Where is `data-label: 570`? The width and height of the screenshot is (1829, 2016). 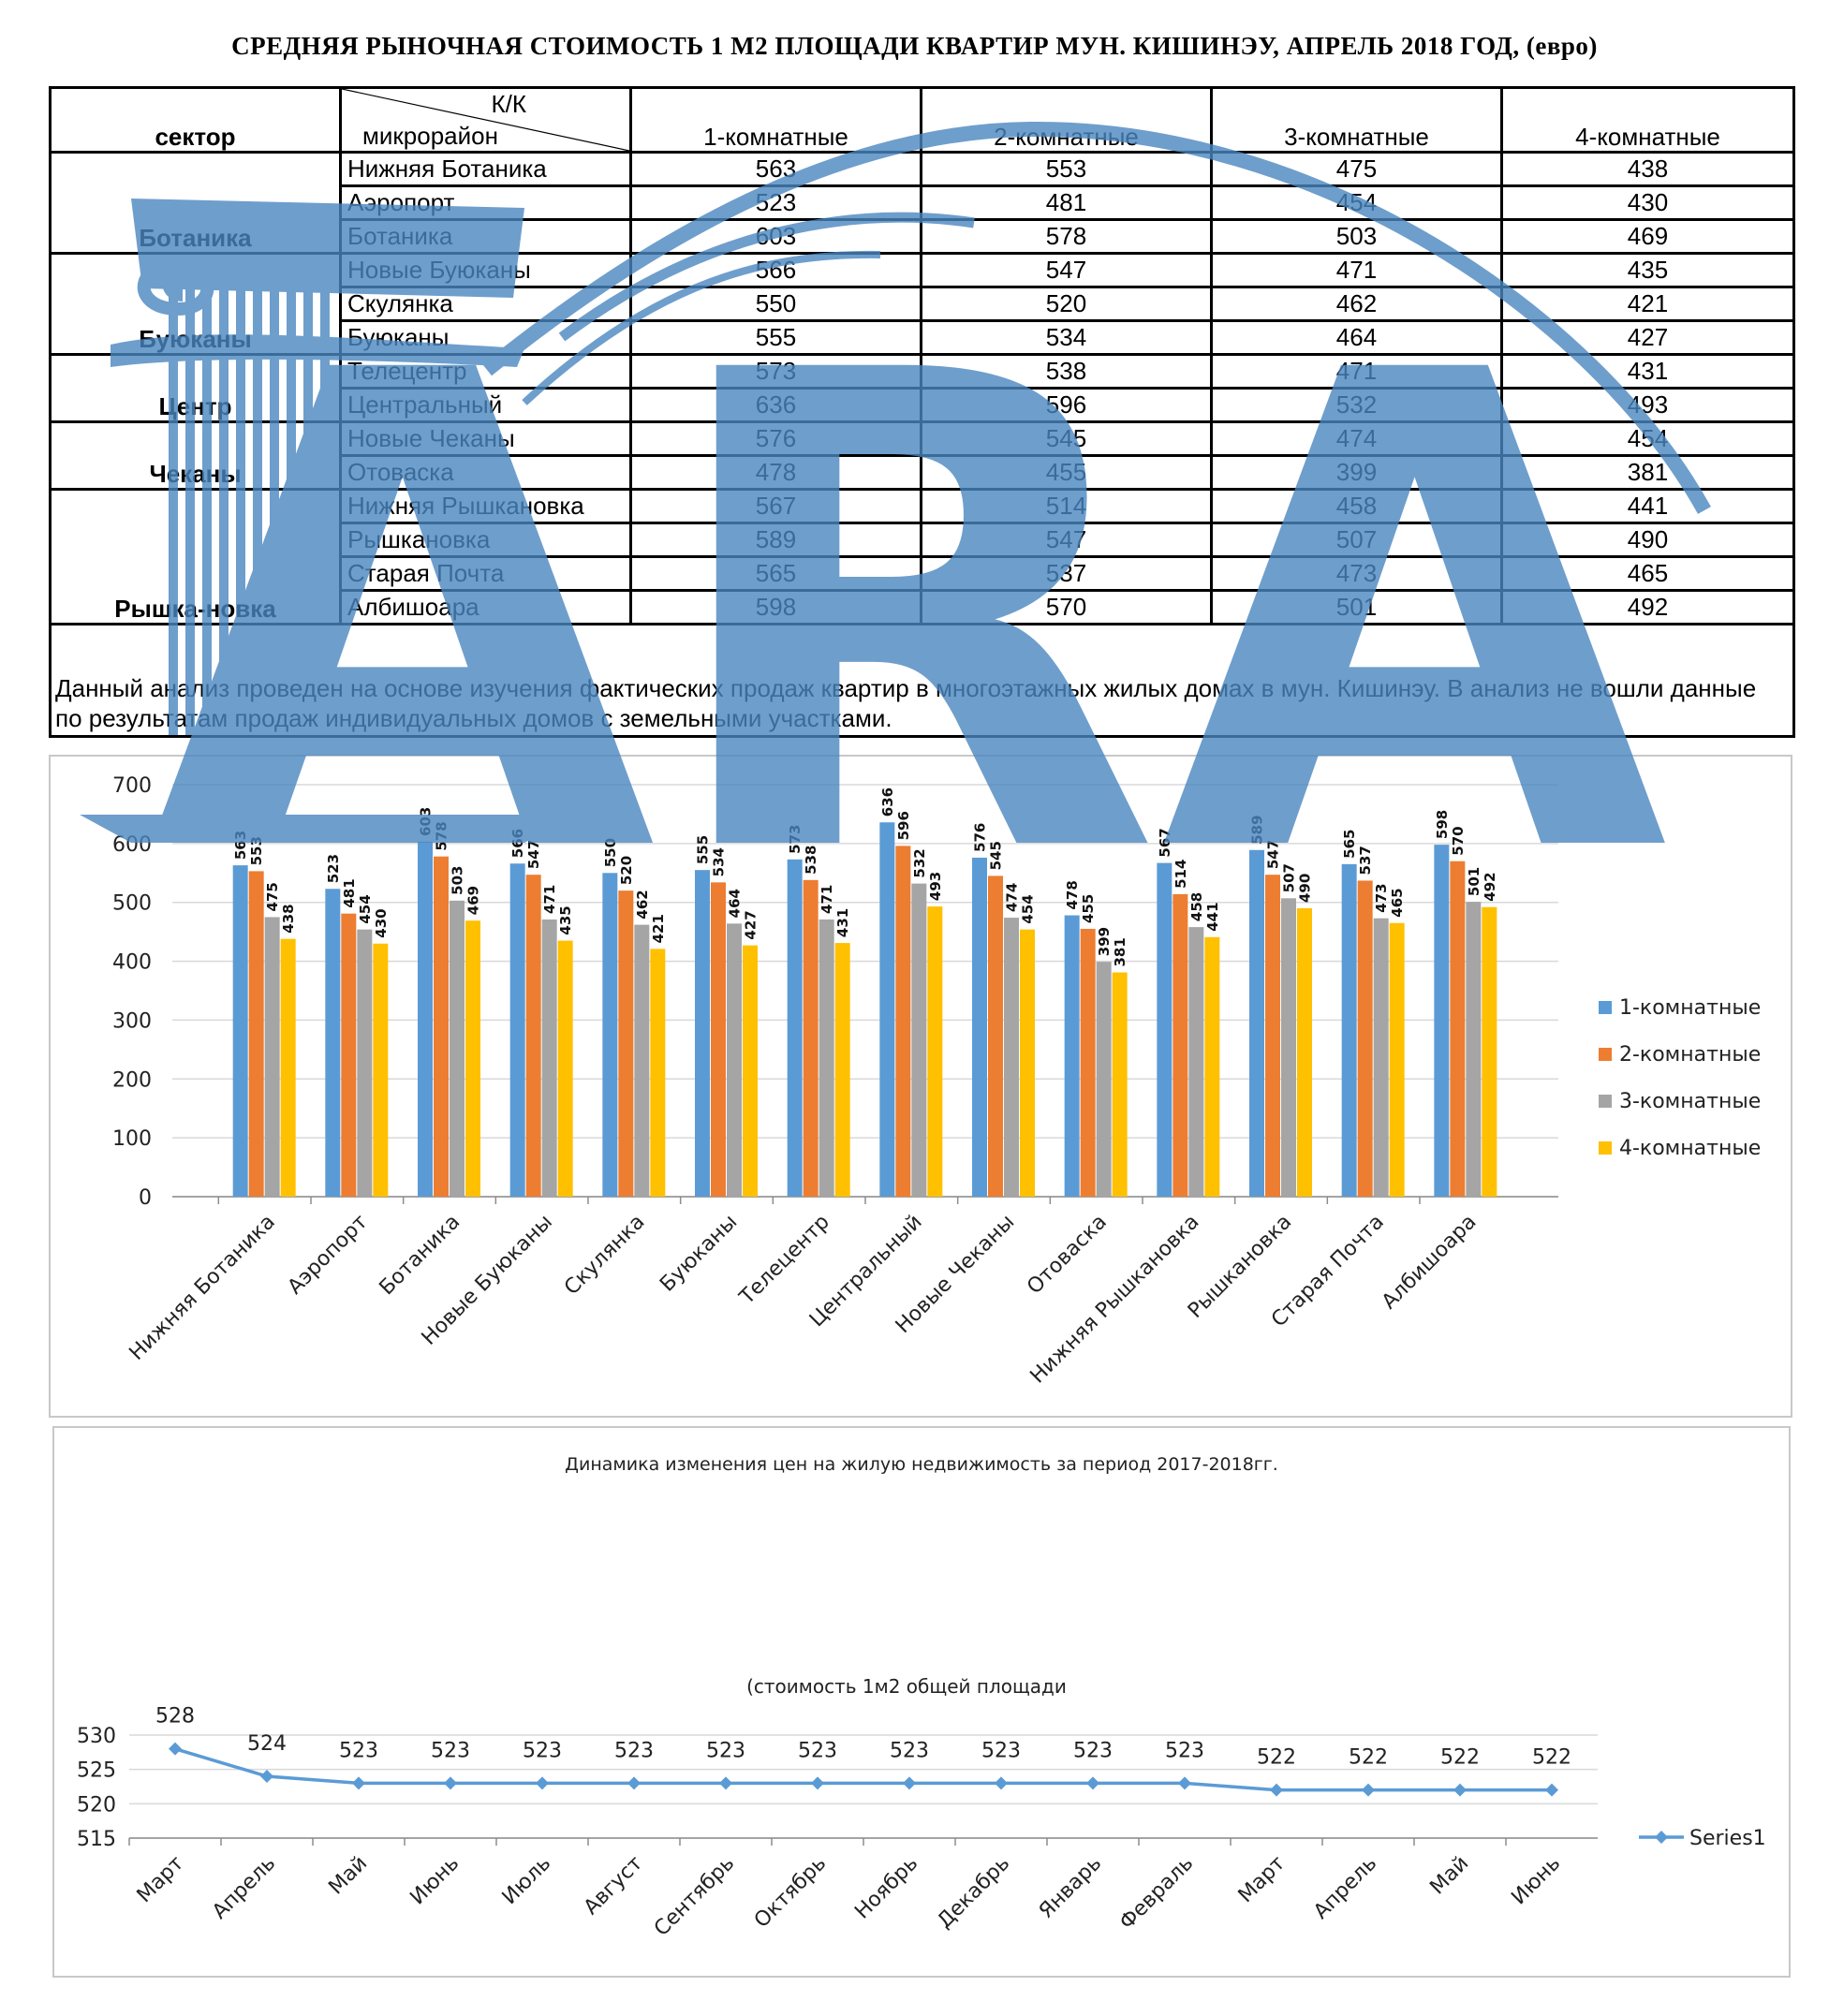
data-label: 570 is located at coordinates (1458, 841).